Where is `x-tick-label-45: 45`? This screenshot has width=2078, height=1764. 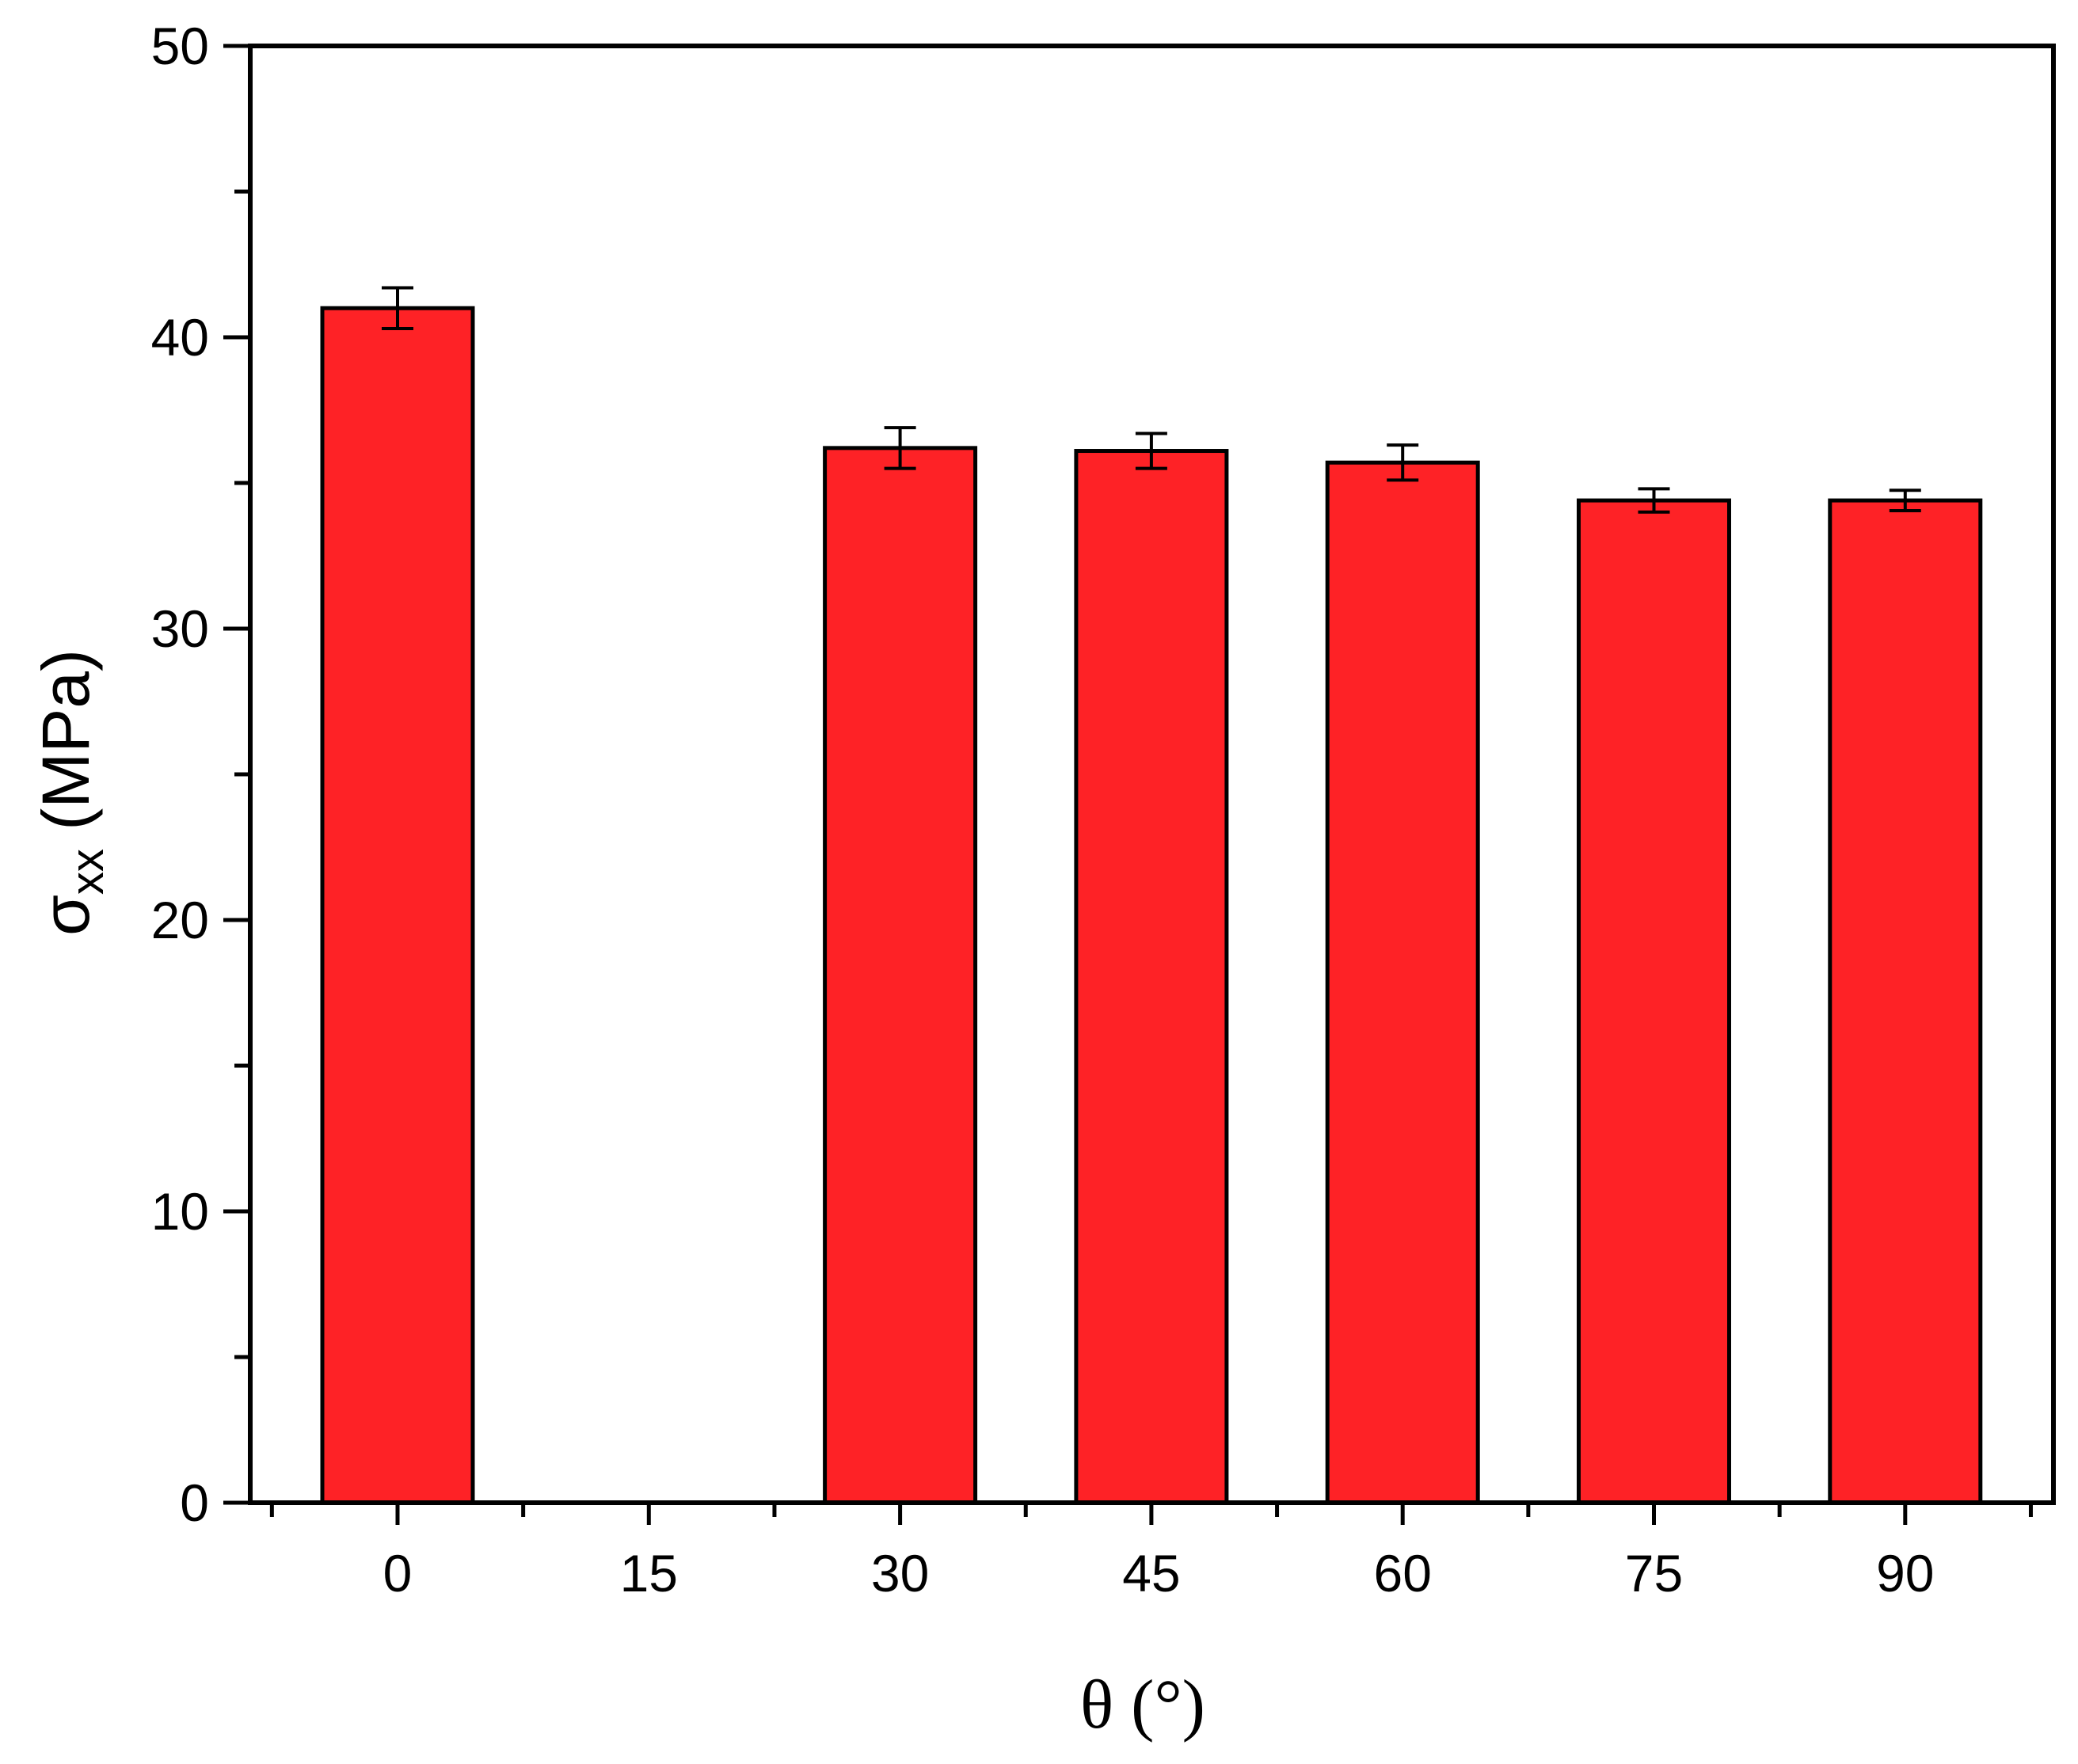 x-tick-label-45: 45 is located at coordinates (1151, 1573).